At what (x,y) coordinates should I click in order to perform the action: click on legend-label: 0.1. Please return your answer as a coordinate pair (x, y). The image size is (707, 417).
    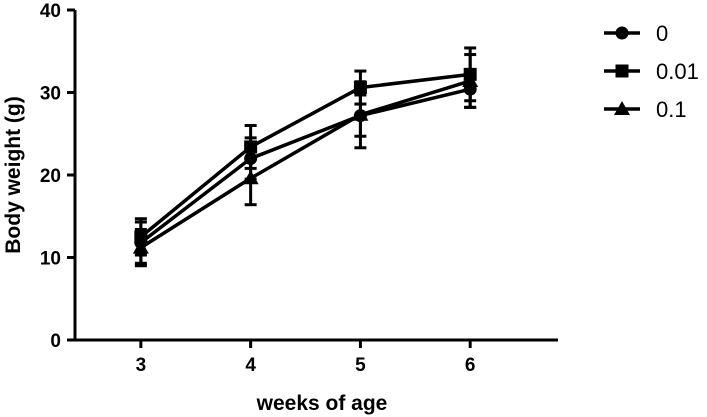
    Looking at the image, I should click on (671, 109).